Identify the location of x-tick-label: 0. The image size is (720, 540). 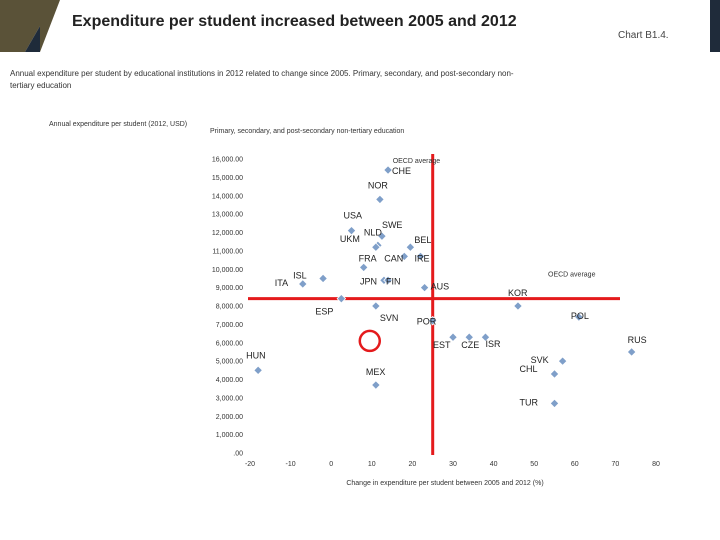
(331, 464).